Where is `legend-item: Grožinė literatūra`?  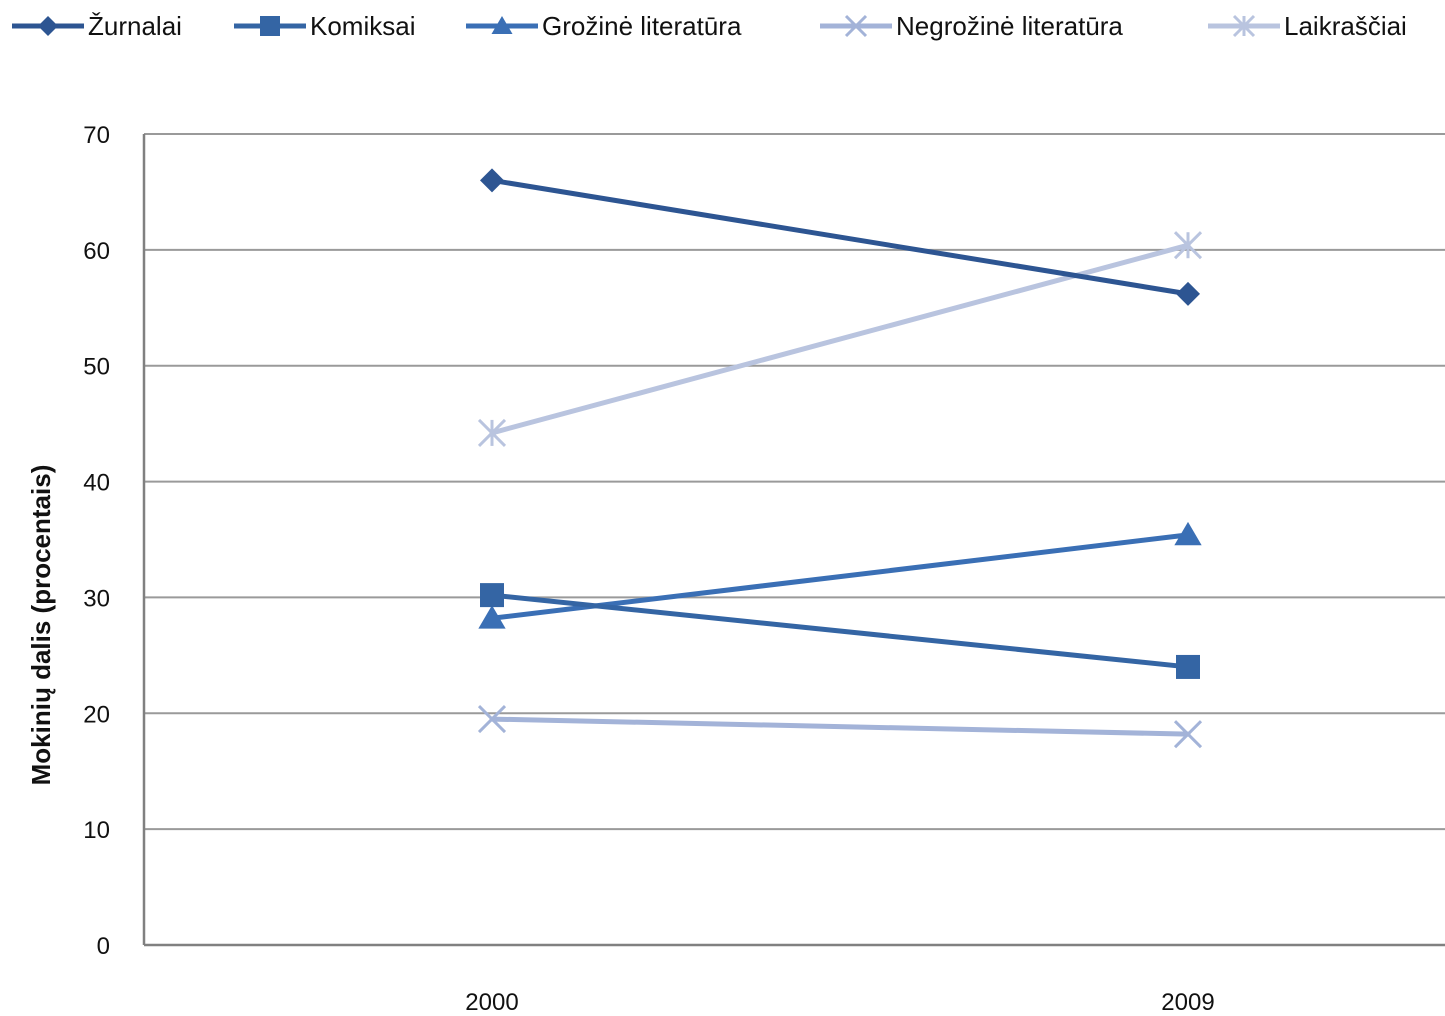
legend-item: Grožinė literatūra is located at coordinates (604, 26).